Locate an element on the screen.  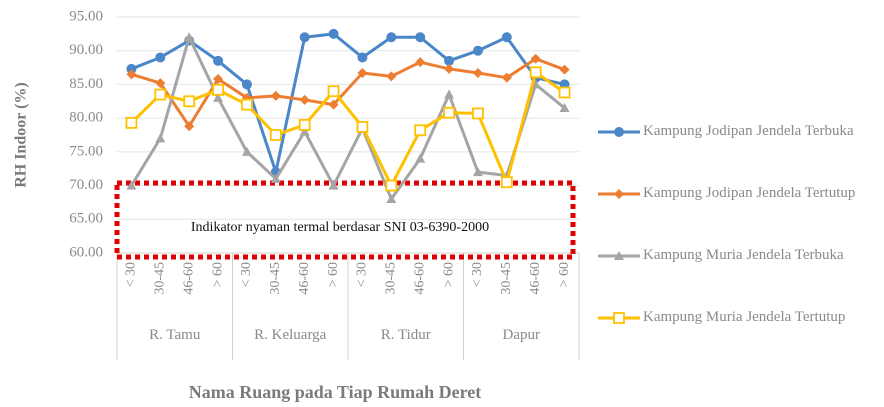
y-tick-label: 80.00 is located at coordinates (86, 118).